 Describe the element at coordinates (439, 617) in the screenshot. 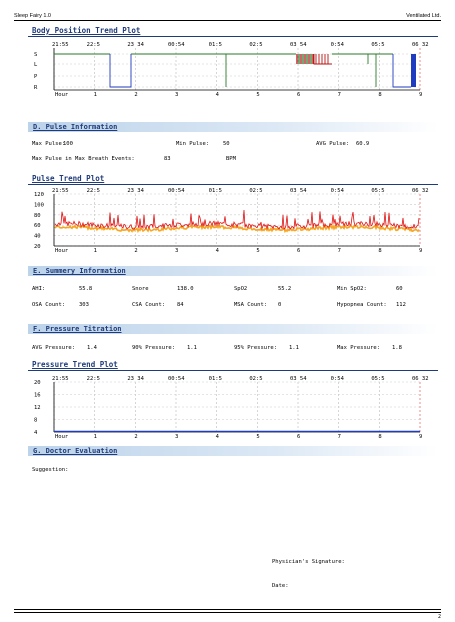

I see `page-number: 2` at that location.